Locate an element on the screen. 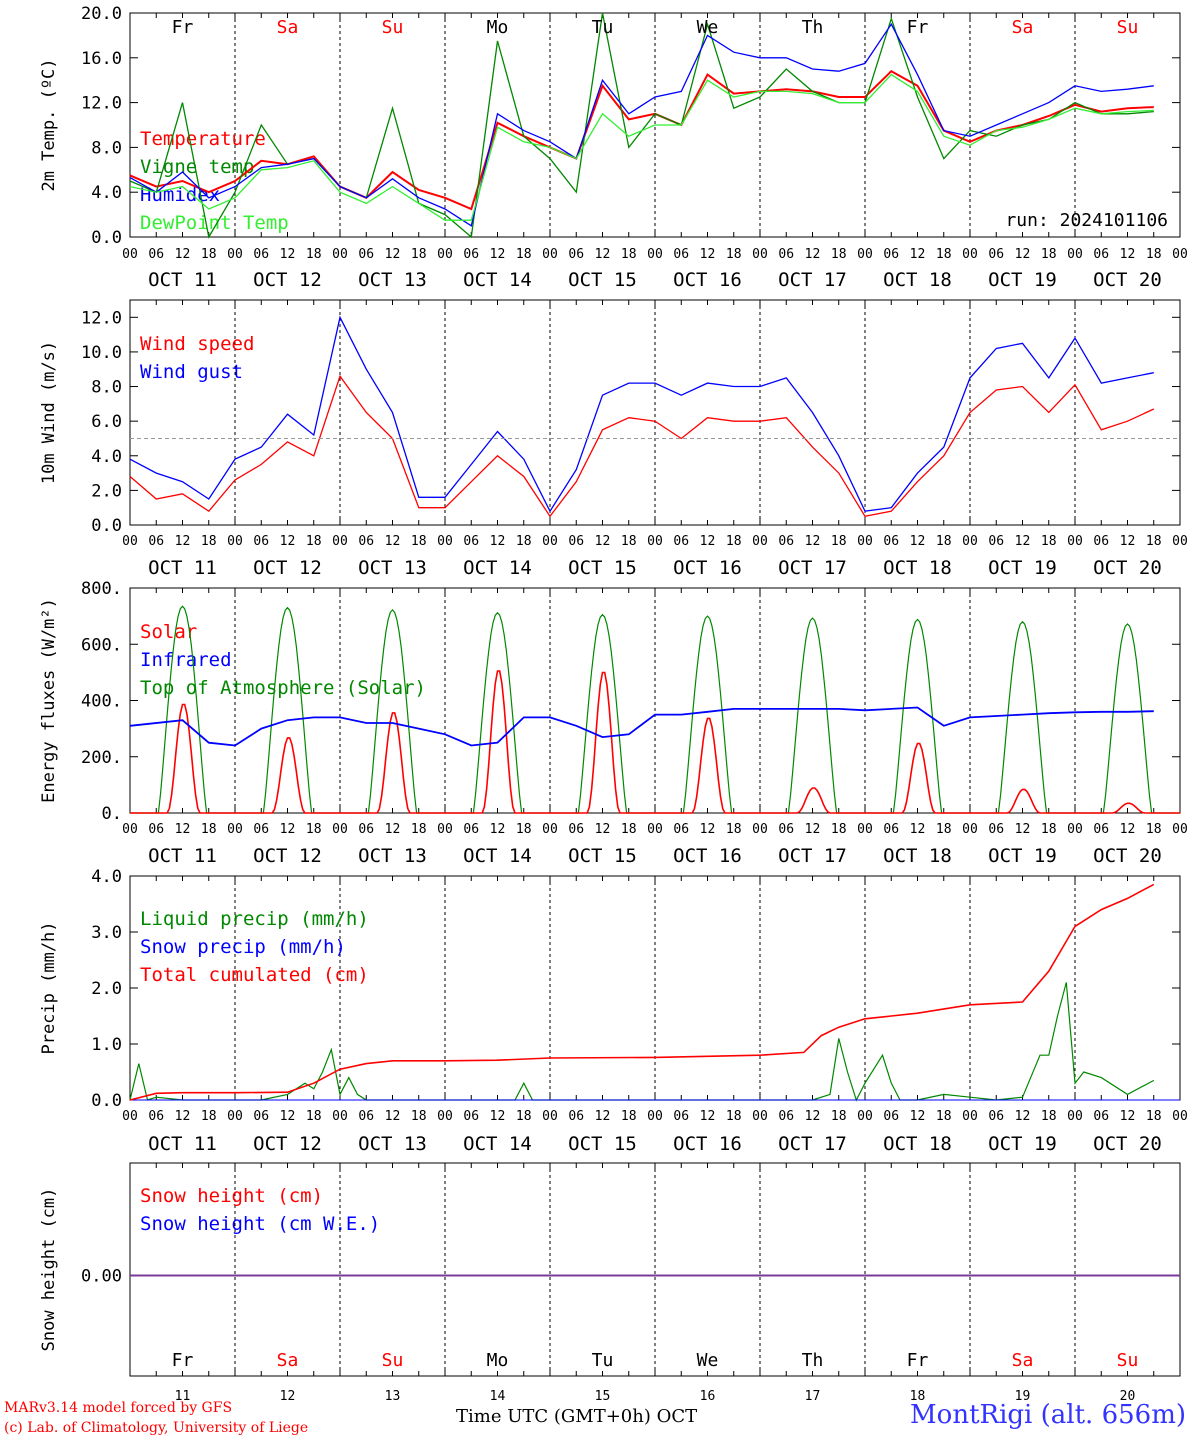 Image resolution: width=1194 pixels, height=1440 pixels. y-tick-label: 800. is located at coordinates (101, 589).